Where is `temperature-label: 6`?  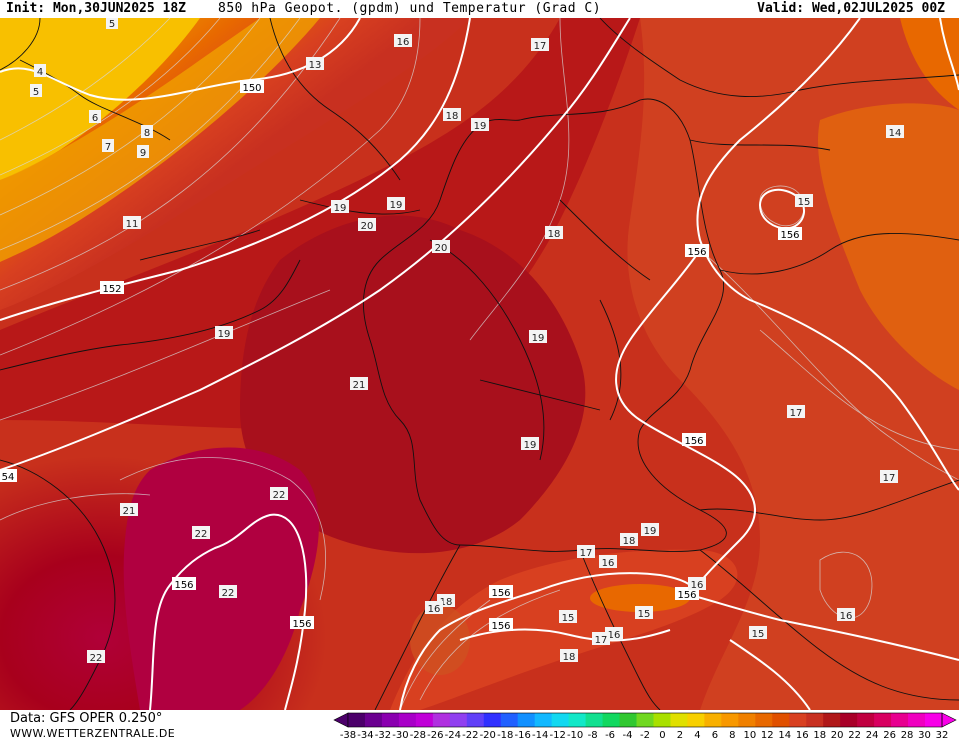 temperature-label: 6 is located at coordinates (95, 117).